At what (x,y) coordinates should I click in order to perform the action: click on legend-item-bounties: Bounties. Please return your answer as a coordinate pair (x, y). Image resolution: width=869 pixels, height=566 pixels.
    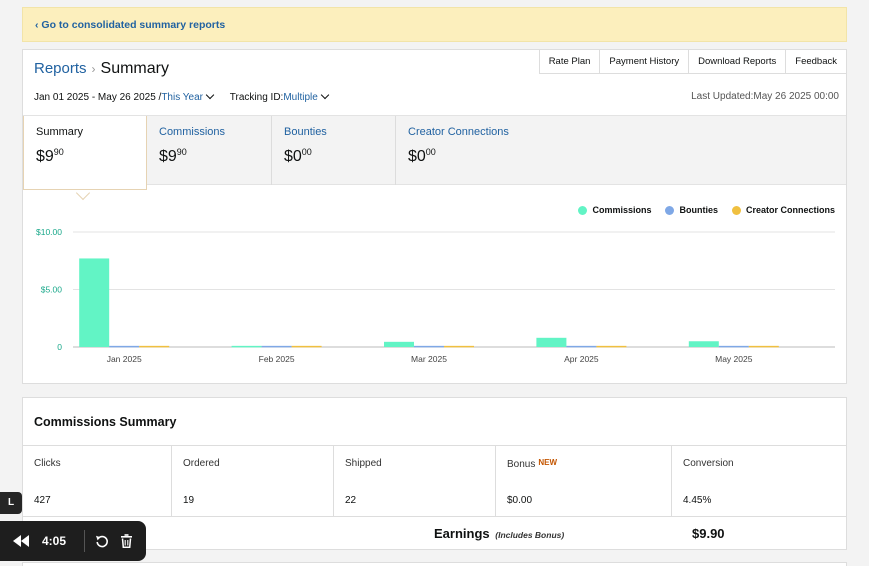
    Looking at the image, I should click on (691, 210).